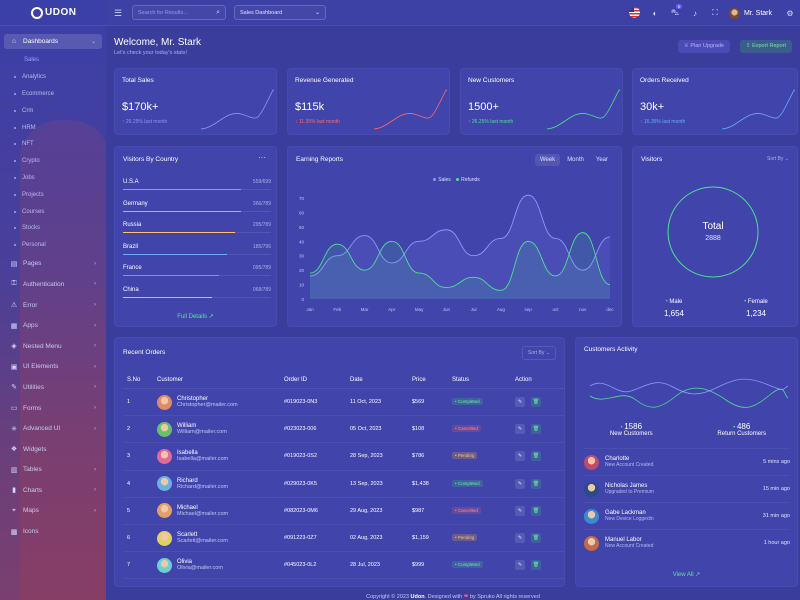 The width and height of the screenshot is (800, 600). What do you see at coordinates (179, 12) in the screenshot?
I see `search-input: Search for Results... ⌕` at bounding box center [179, 12].